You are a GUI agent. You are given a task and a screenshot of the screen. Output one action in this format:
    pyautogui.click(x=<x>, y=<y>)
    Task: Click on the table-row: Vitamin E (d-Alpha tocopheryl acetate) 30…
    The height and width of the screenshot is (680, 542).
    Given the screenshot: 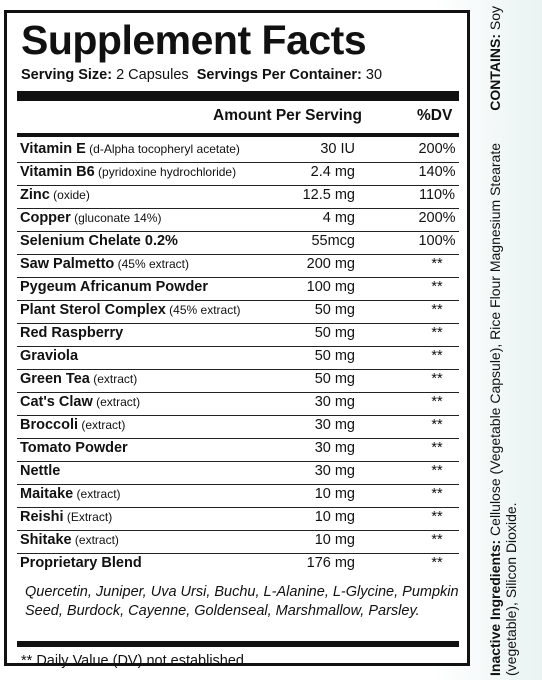 What is the action you would take?
    pyautogui.click(x=238, y=151)
    